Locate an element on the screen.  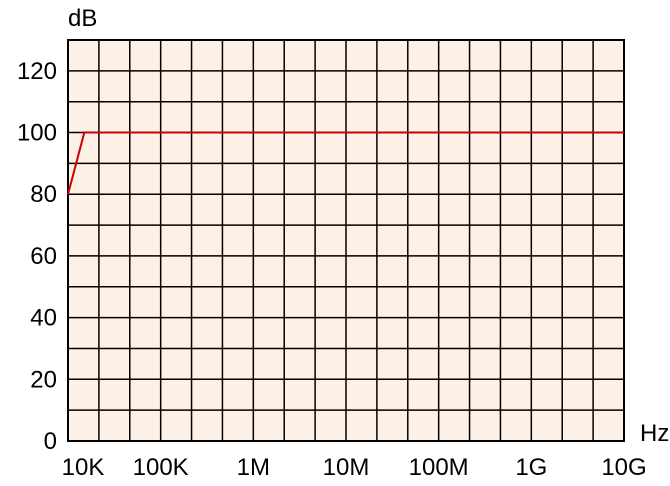
x-tick-label: 10G is located at coordinates (623, 467).